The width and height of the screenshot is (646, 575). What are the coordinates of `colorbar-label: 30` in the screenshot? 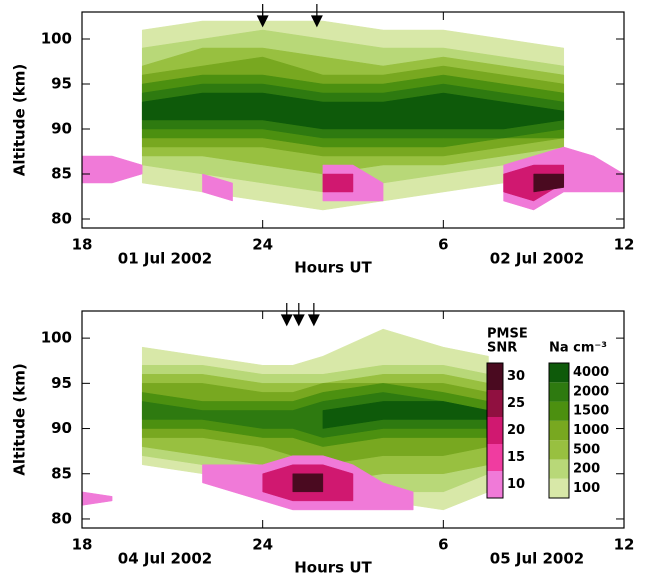 It's located at (516, 376).